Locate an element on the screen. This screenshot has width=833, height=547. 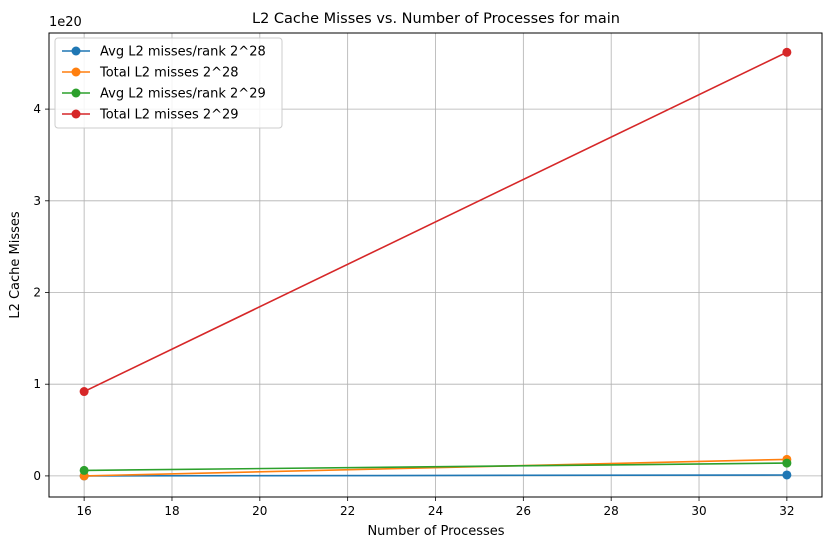
x-tick-label: 28 is located at coordinates (611, 511).